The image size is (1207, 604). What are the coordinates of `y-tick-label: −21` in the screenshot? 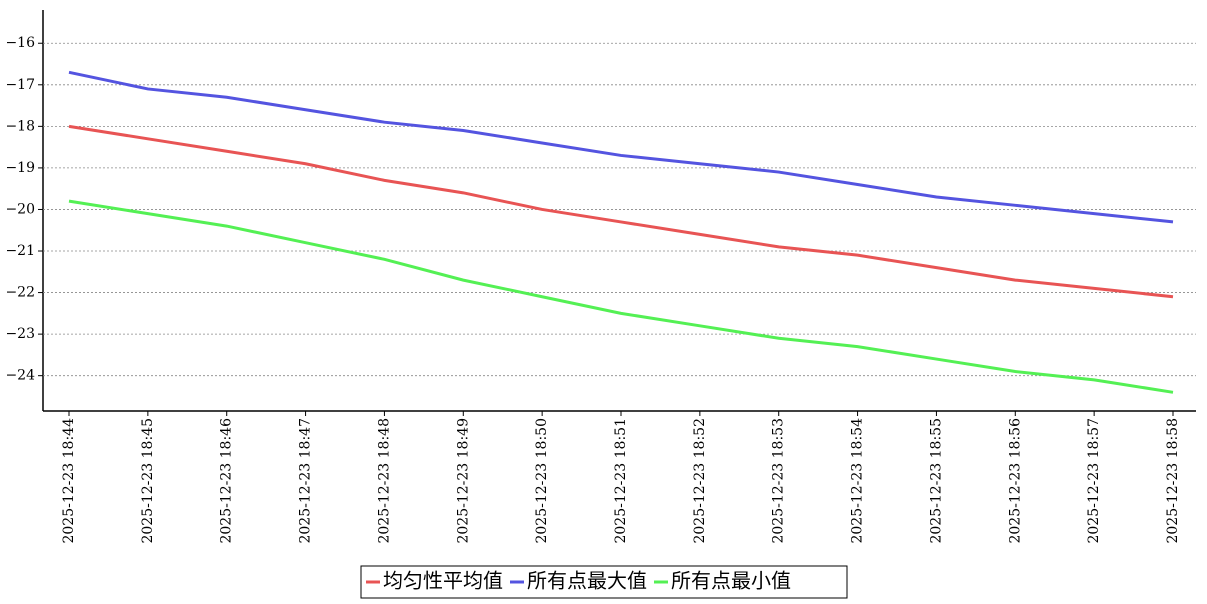 It's located at (20, 251).